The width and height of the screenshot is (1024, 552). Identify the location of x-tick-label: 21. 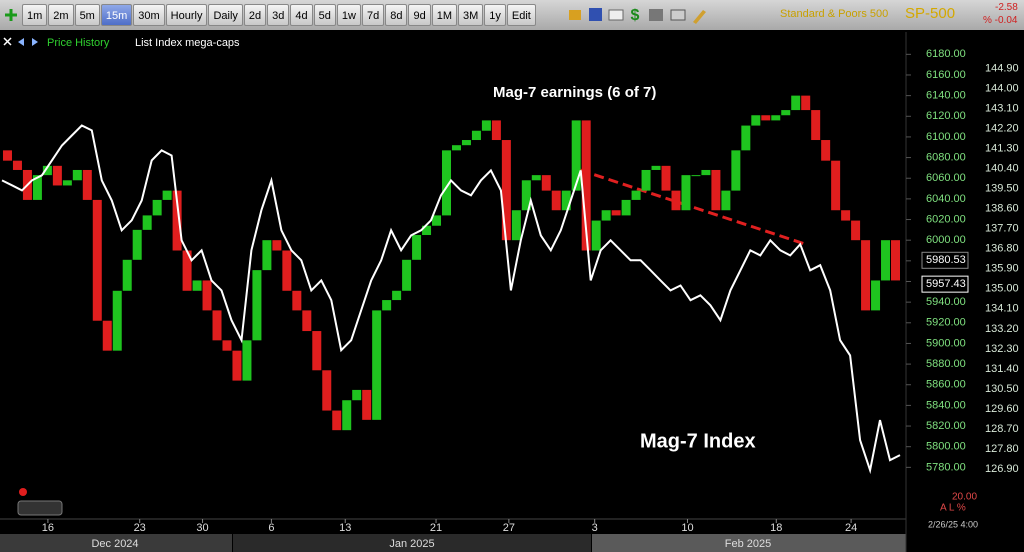
(436, 528).